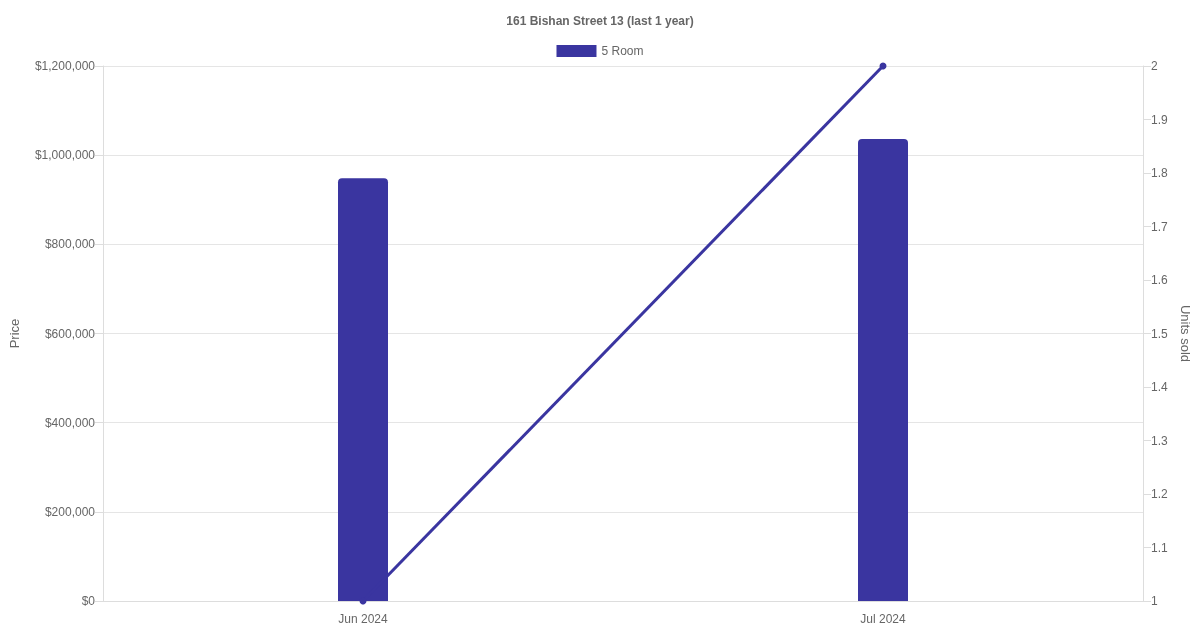 The image size is (1200, 630). Describe the element at coordinates (70, 511) in the screenshot. I see `y-tick-label: $200,000` at that location.